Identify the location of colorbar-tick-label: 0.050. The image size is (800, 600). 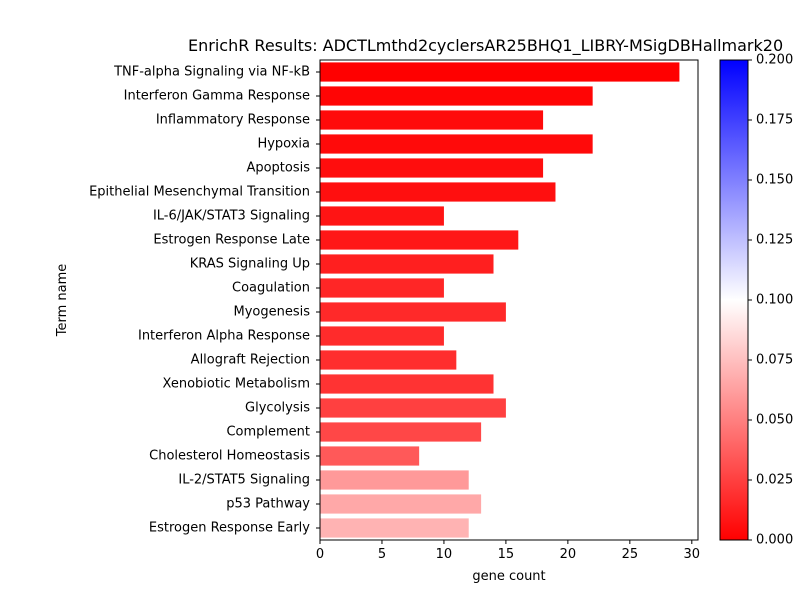
(774, 420).